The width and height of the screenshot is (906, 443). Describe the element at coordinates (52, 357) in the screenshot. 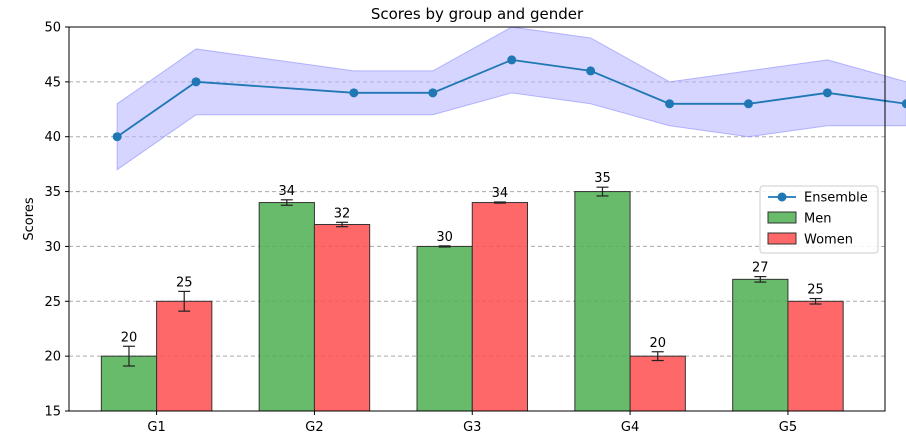

I see `y-tick-label: 20` at that location.